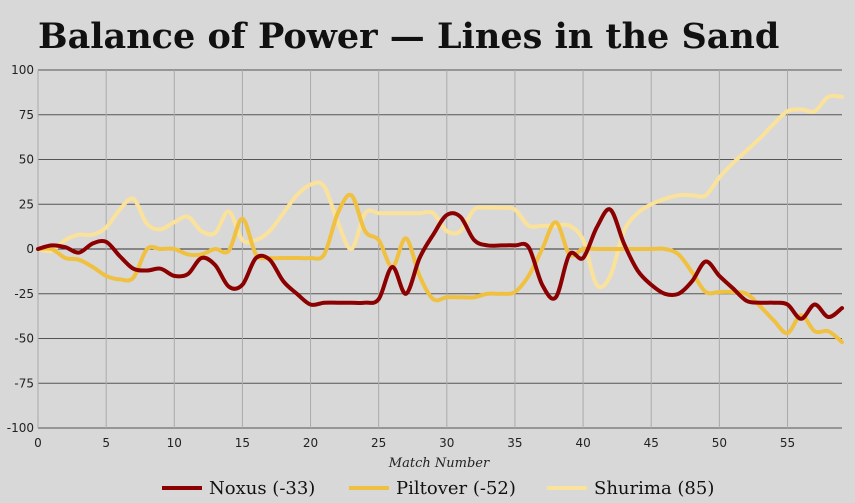 This screenshot has width=855, height=503. What do you see at coordinates (456, 488) in the screenshot?
I see `legend-label-piltover: Piltover (-52)` at bounding box center [456, 488].